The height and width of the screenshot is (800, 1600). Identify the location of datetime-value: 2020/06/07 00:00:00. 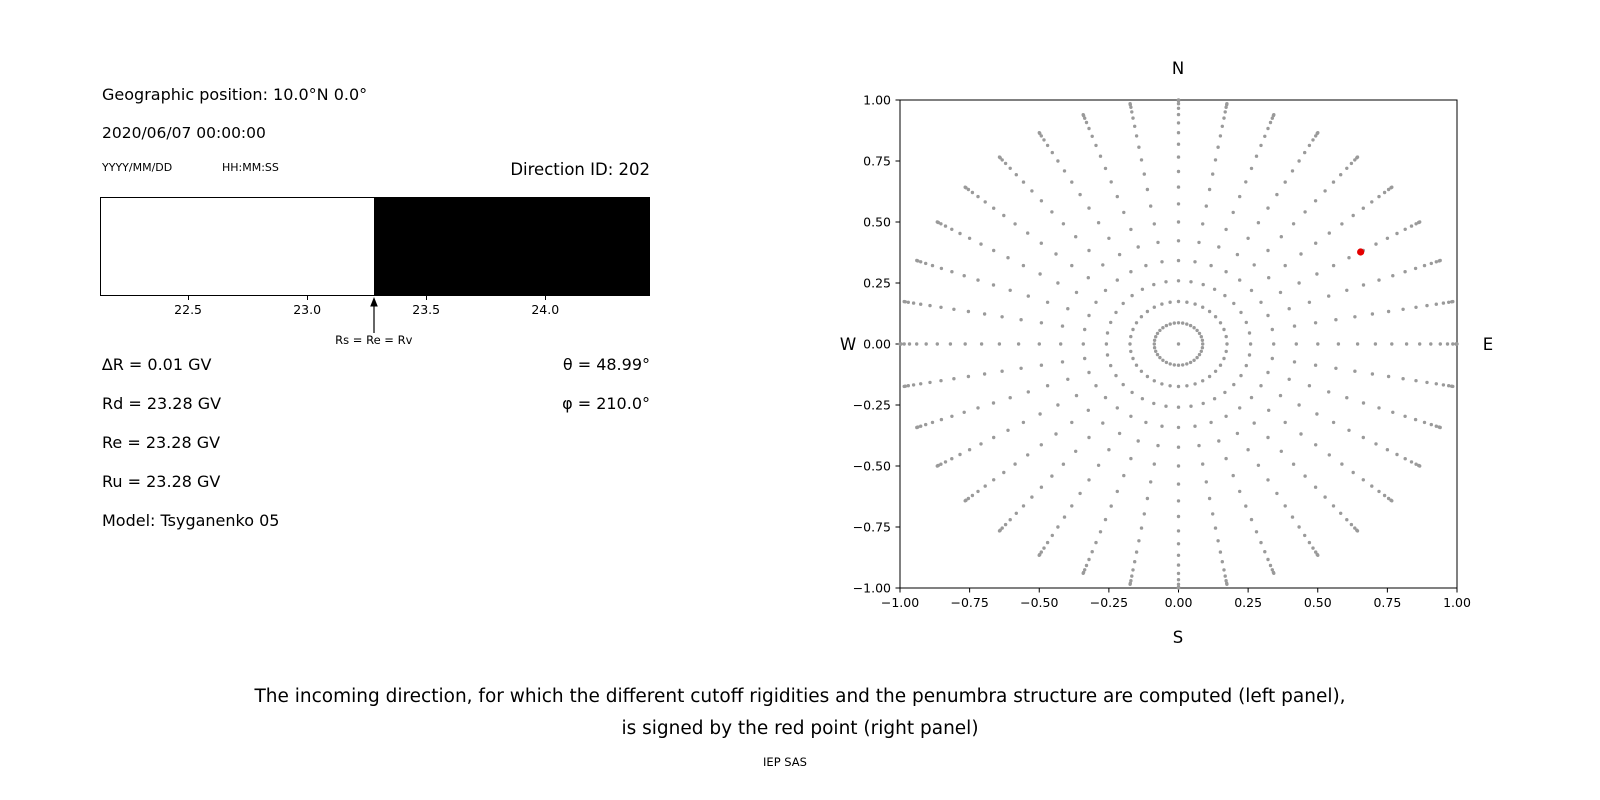
(184, 133).